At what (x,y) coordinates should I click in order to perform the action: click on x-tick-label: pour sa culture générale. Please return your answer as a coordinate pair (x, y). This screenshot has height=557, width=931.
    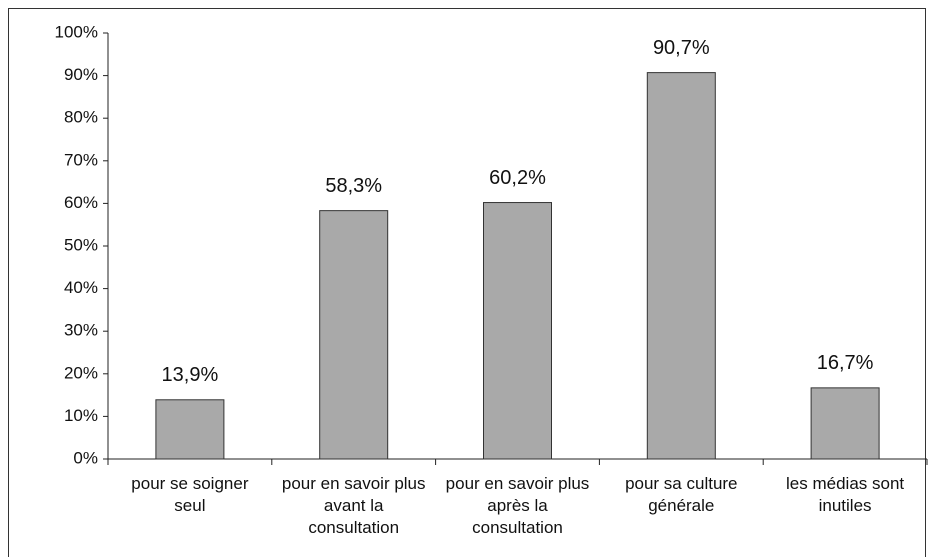
    Looking at the image, I should click on (681, 494).